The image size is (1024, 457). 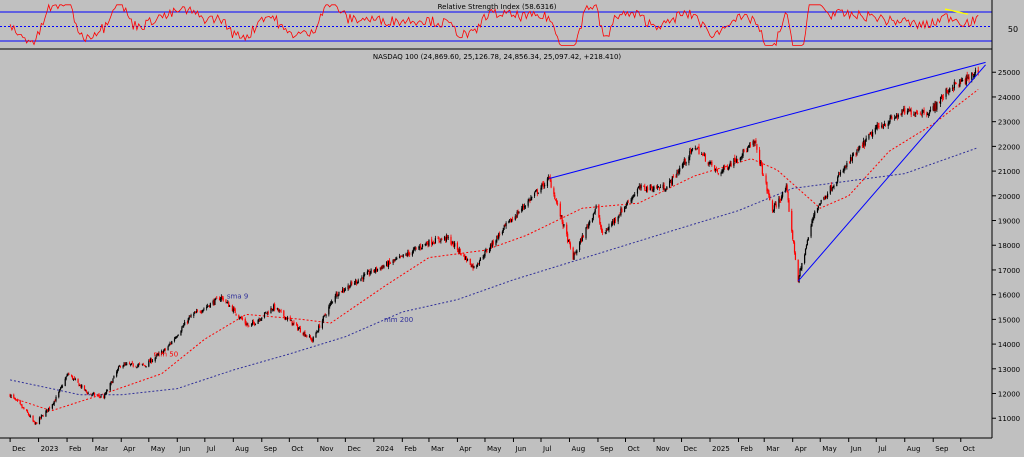 What do you see at coordinates (829, 449) in the screenshot?
I see `x-tick-label-29: May` at bounding box center [829, 449].